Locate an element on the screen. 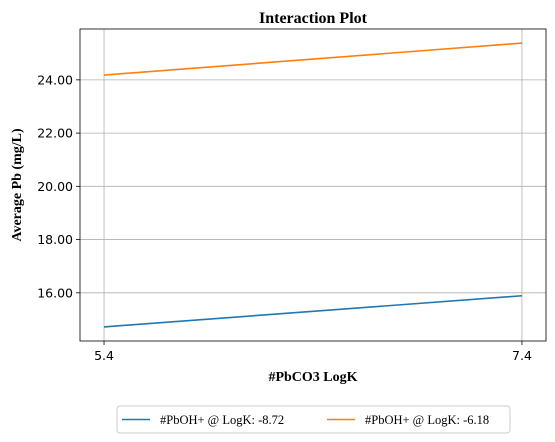  x-tick-label: 5.4 is located at coordinates (104, 355).